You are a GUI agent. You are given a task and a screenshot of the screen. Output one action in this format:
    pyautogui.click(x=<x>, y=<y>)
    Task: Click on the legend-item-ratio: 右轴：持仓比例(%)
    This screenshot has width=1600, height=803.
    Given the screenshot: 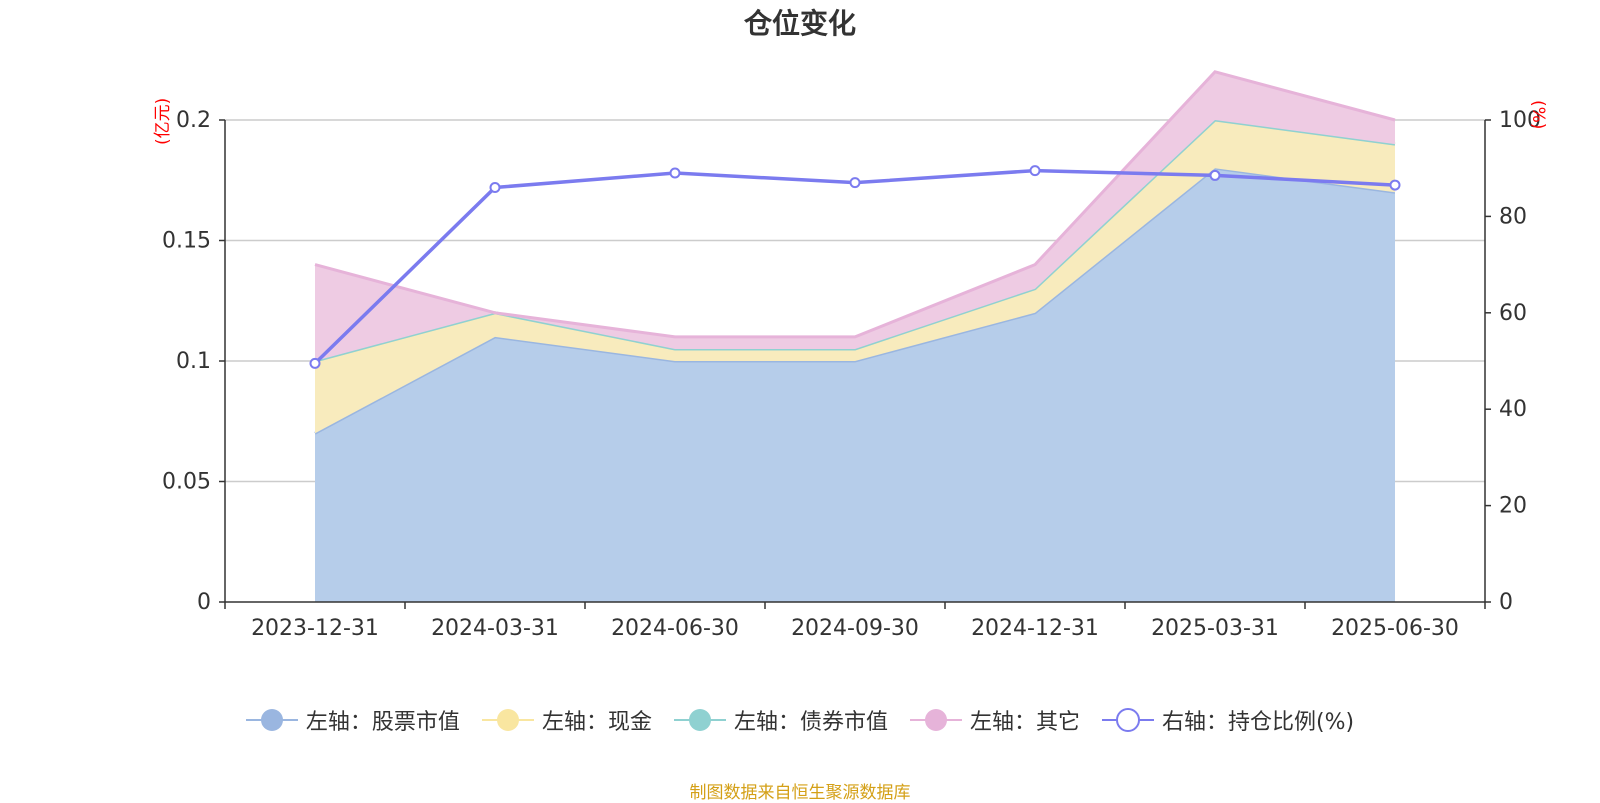 What is the action you would take?
    pyautogui.click(x=1228, y=720)
    